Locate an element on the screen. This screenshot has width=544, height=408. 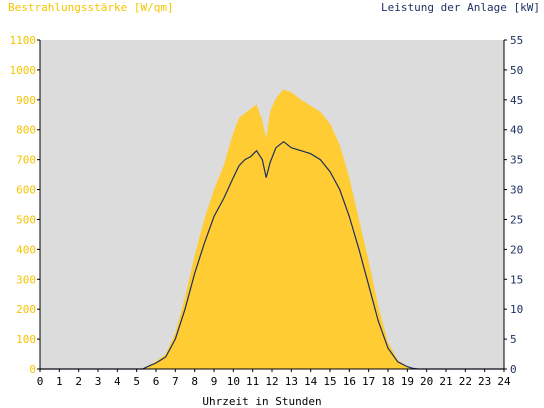
x-axis-title: Uhrzeit in Stunden is located at coordinates (261, 401).